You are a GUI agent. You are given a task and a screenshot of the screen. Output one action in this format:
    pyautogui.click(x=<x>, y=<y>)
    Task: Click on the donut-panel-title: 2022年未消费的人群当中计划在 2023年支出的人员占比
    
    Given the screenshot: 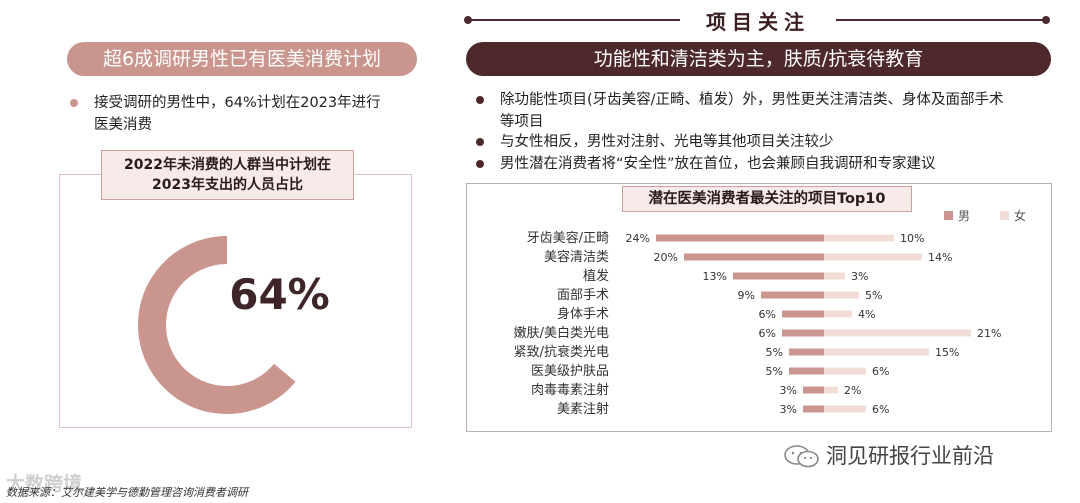 What is the action you would take?
    pyautogui.click(x=227, y=175)
    